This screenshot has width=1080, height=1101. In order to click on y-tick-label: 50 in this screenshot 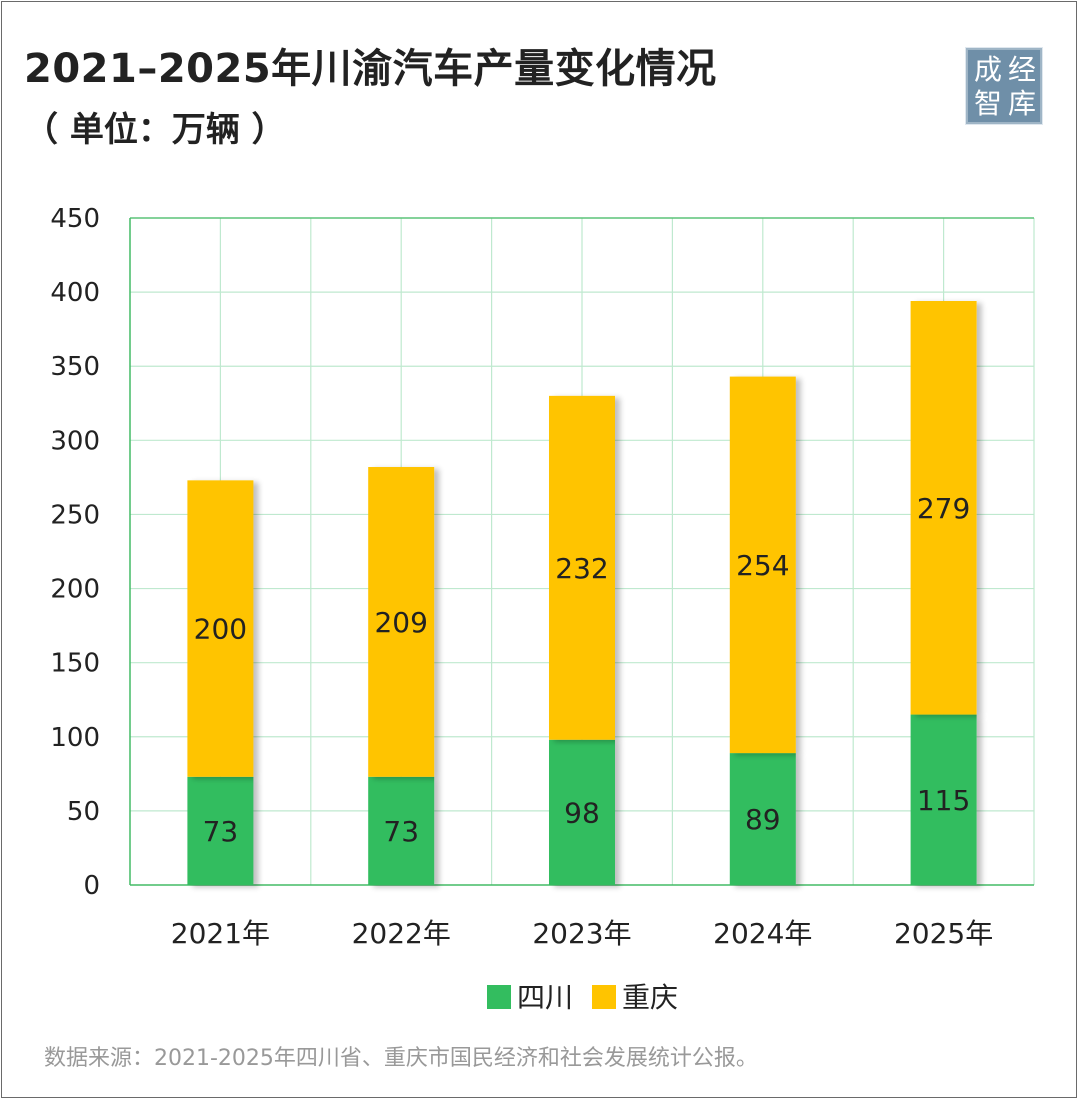, I will do `click(83, 812)`.